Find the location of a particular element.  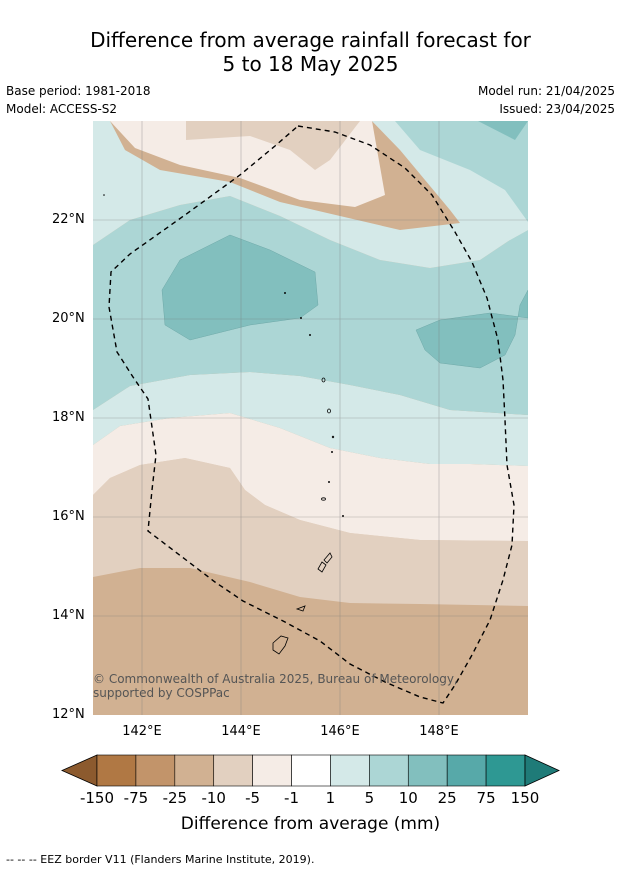

colorbar-cells is located at coordinates (310, 770).